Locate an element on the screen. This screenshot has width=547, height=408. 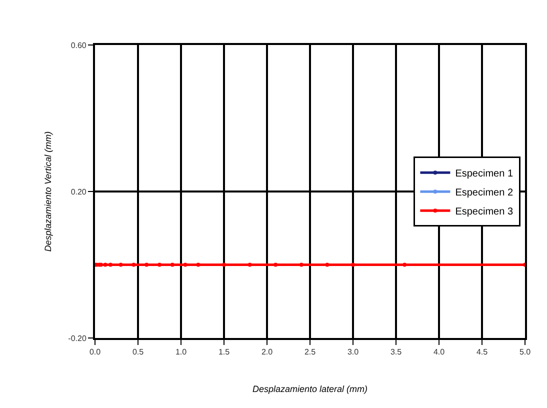
legend-label: Especimen 3 is located at coordinates (484, 212).